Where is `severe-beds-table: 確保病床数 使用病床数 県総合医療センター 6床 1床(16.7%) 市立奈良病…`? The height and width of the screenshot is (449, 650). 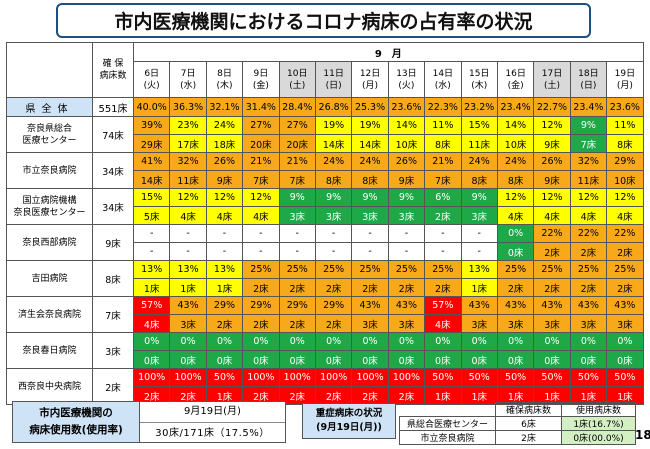
severe-beds-table: 確保病床数 使用病床数 県総合医療センター 6床 1床(16.7%) 市立奈良病… is located at coordinates (517, 423).